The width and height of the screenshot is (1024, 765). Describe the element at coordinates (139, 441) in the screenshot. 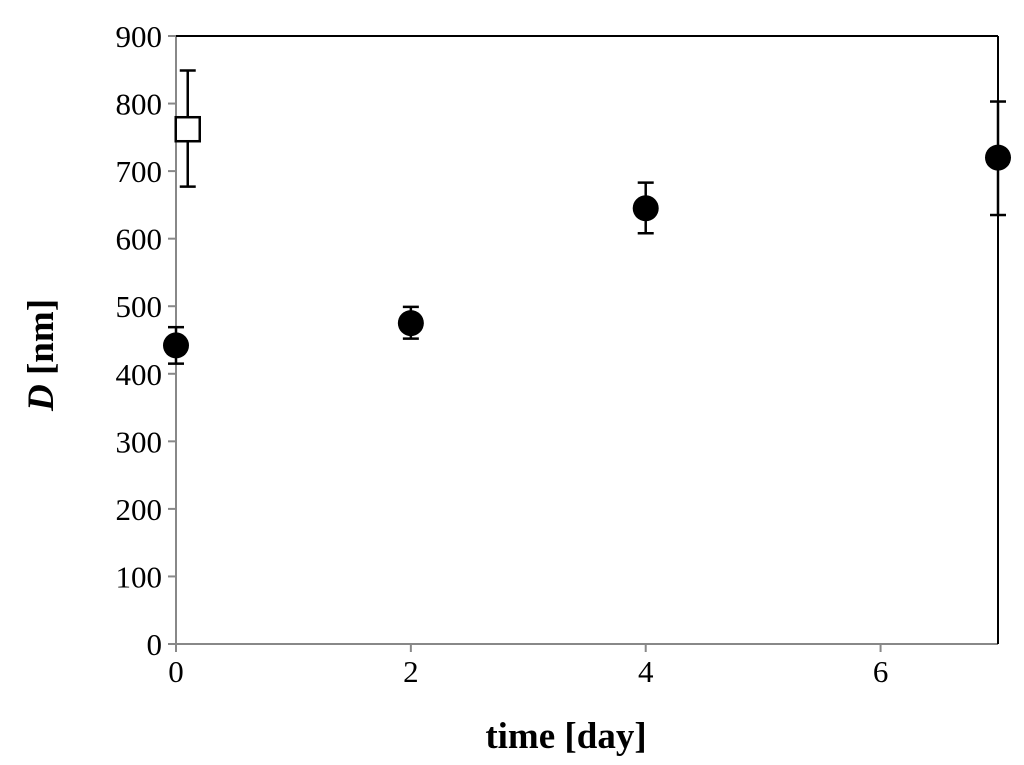

I see `y-tick-label: 300` at that location.